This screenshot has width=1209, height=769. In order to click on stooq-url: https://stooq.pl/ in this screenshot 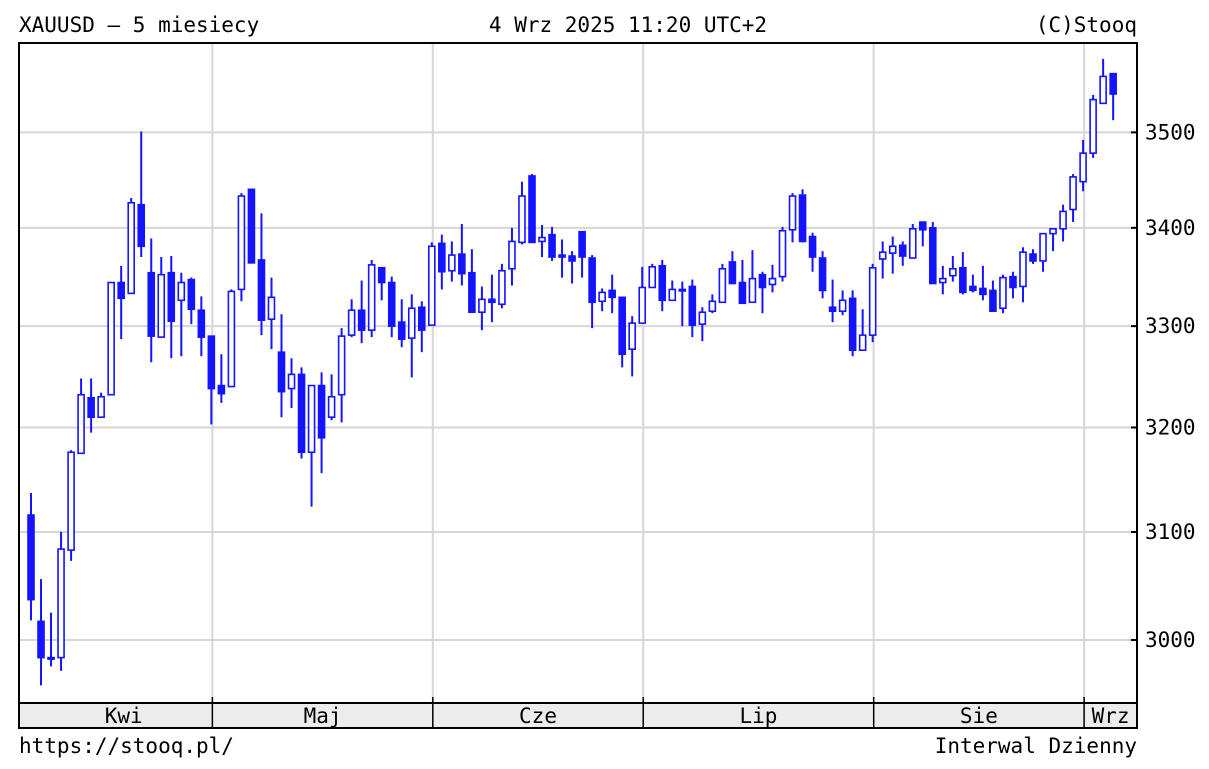, I will do `click(126, 746)`.